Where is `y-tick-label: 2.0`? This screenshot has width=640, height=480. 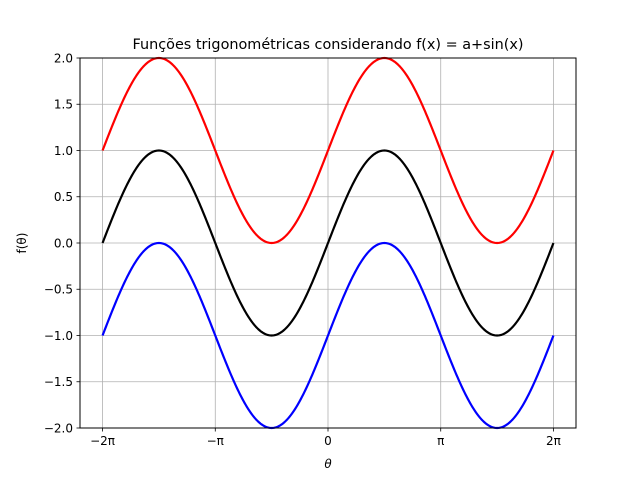
y-tick-label: 2.0 is located at coordinates (63, 58).